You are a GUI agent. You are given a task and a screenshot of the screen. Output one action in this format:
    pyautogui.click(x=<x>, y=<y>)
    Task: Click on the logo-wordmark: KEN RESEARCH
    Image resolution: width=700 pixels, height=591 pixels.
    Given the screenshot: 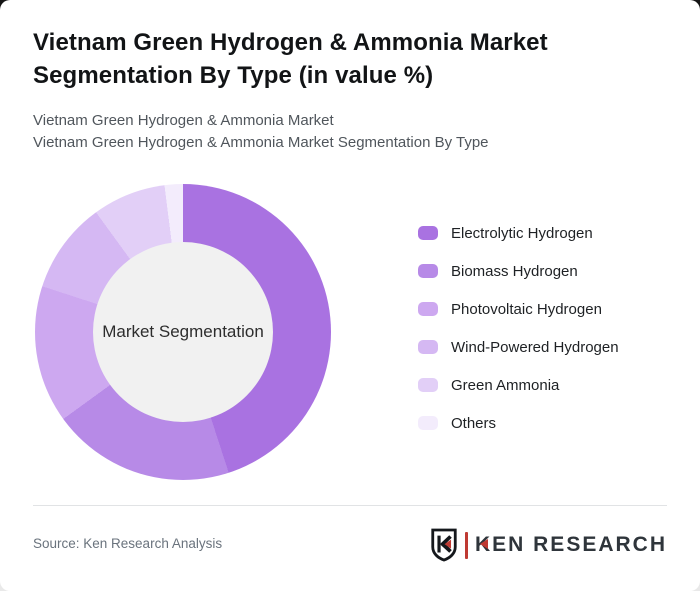 What is the action you would take?
    pyautogui.click(x=571, y=545)
    